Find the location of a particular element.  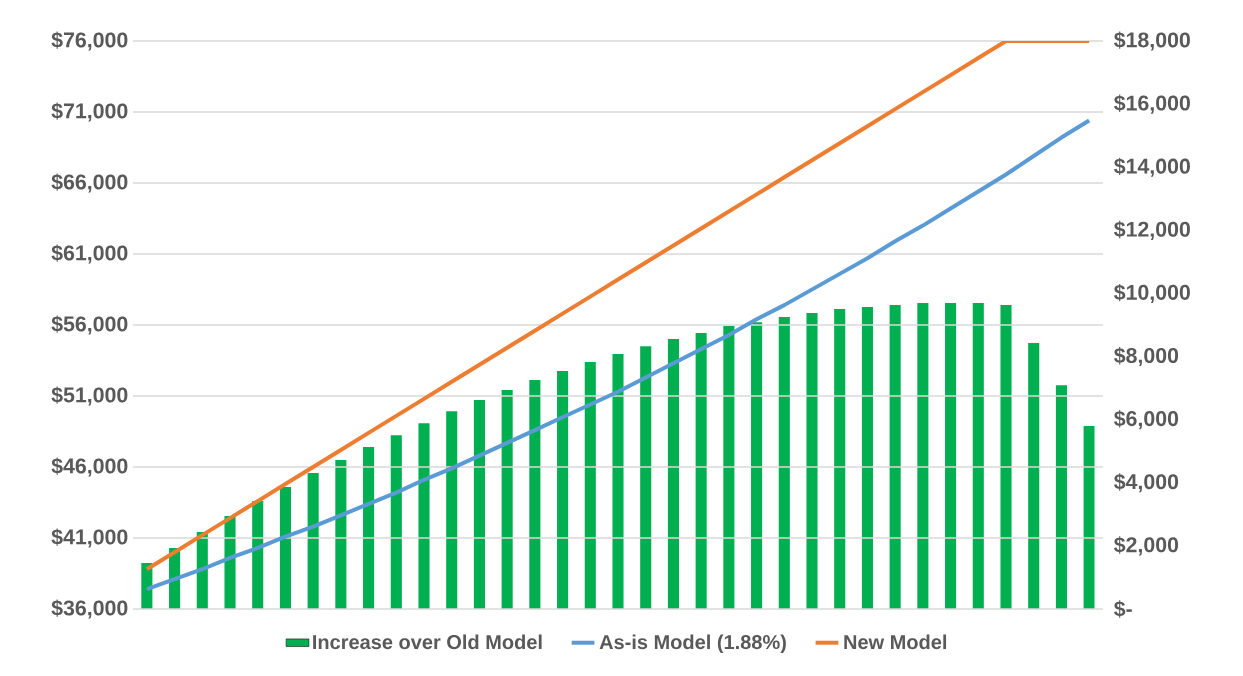

y2-tick-label: $14,000 is located at coordinates (1151, 167).